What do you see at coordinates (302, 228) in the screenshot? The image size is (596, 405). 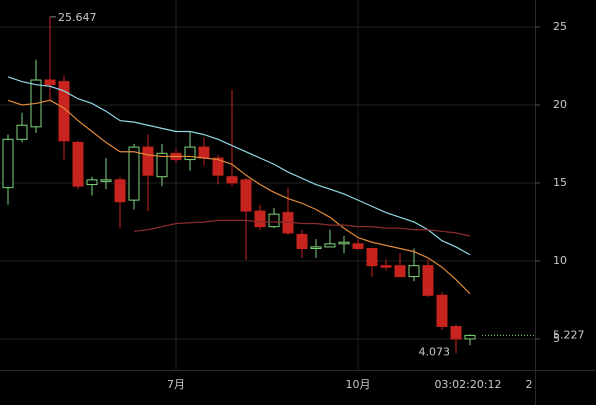 I see `moving-average-line` at bounding box center [302, 228].